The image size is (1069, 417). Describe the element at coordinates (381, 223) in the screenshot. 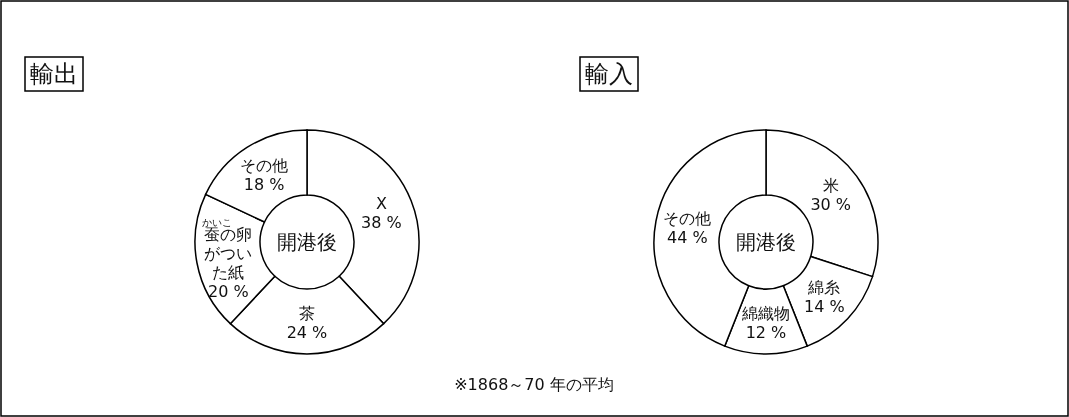

I see `data-label: 38 %` at that location.